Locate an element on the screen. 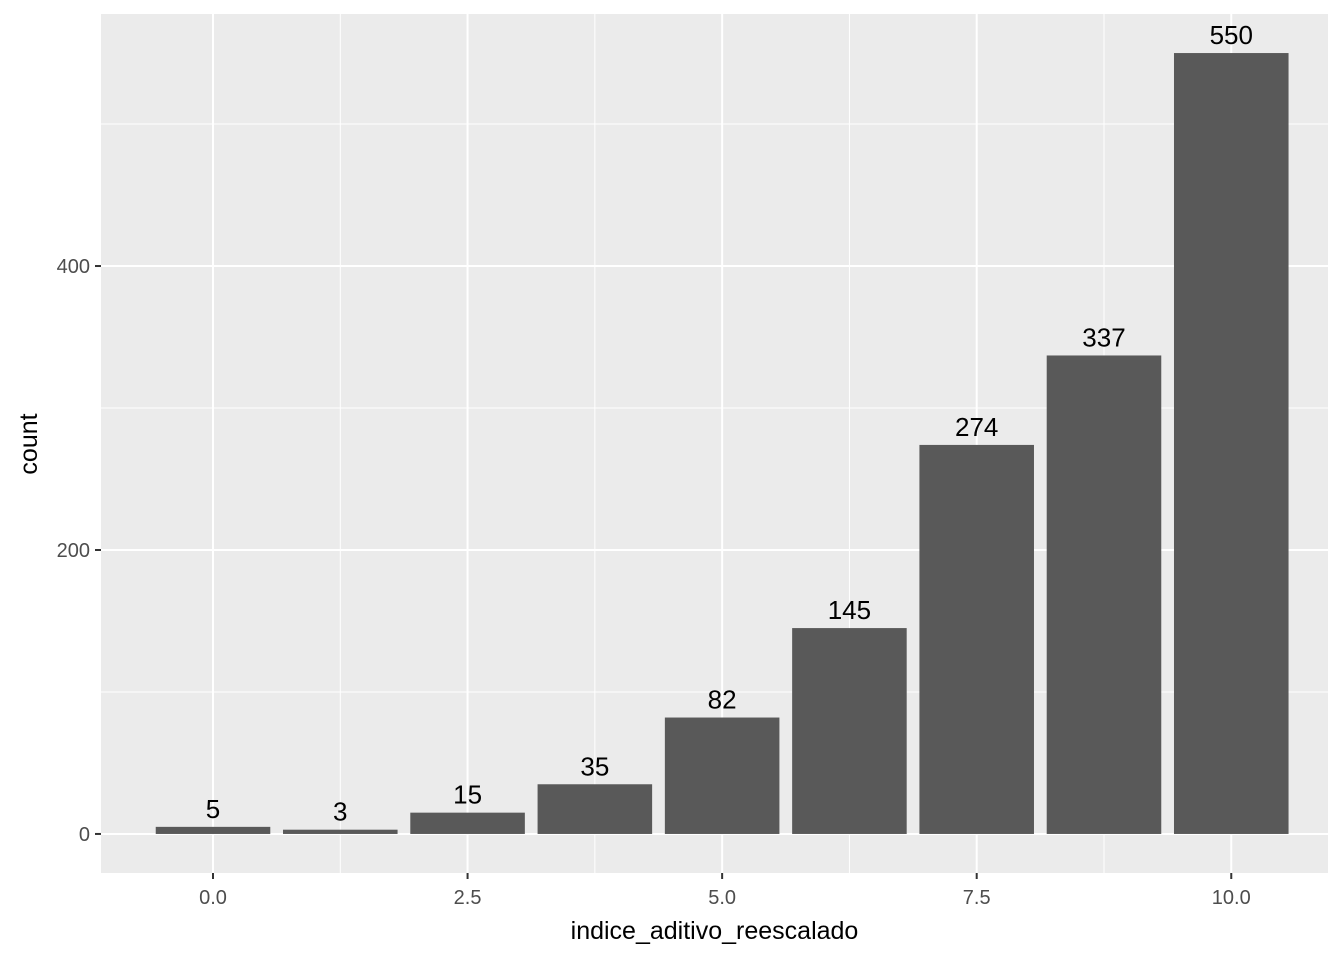 This screenshot has height=960, width=1344. y-axis-title: count is located at coordinates (29, 443).